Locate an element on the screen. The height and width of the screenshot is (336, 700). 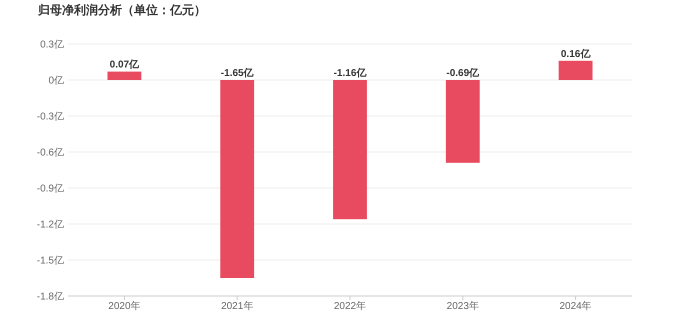
x-tick-label: 2021年 is located at coordinates (237, 306).